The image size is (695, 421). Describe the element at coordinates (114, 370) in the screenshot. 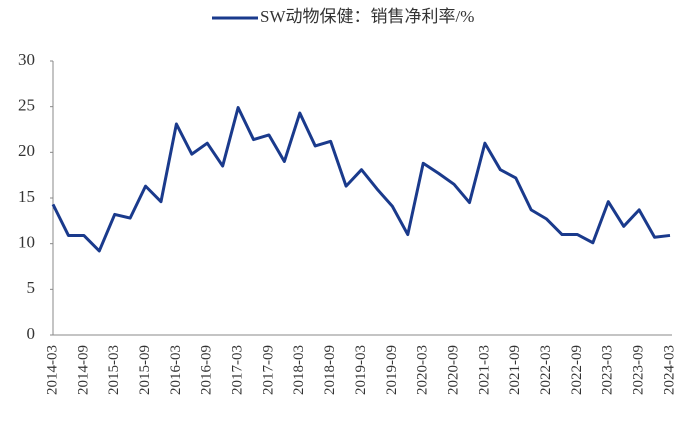

I see `x-tick-label: 2015-03` at that location.